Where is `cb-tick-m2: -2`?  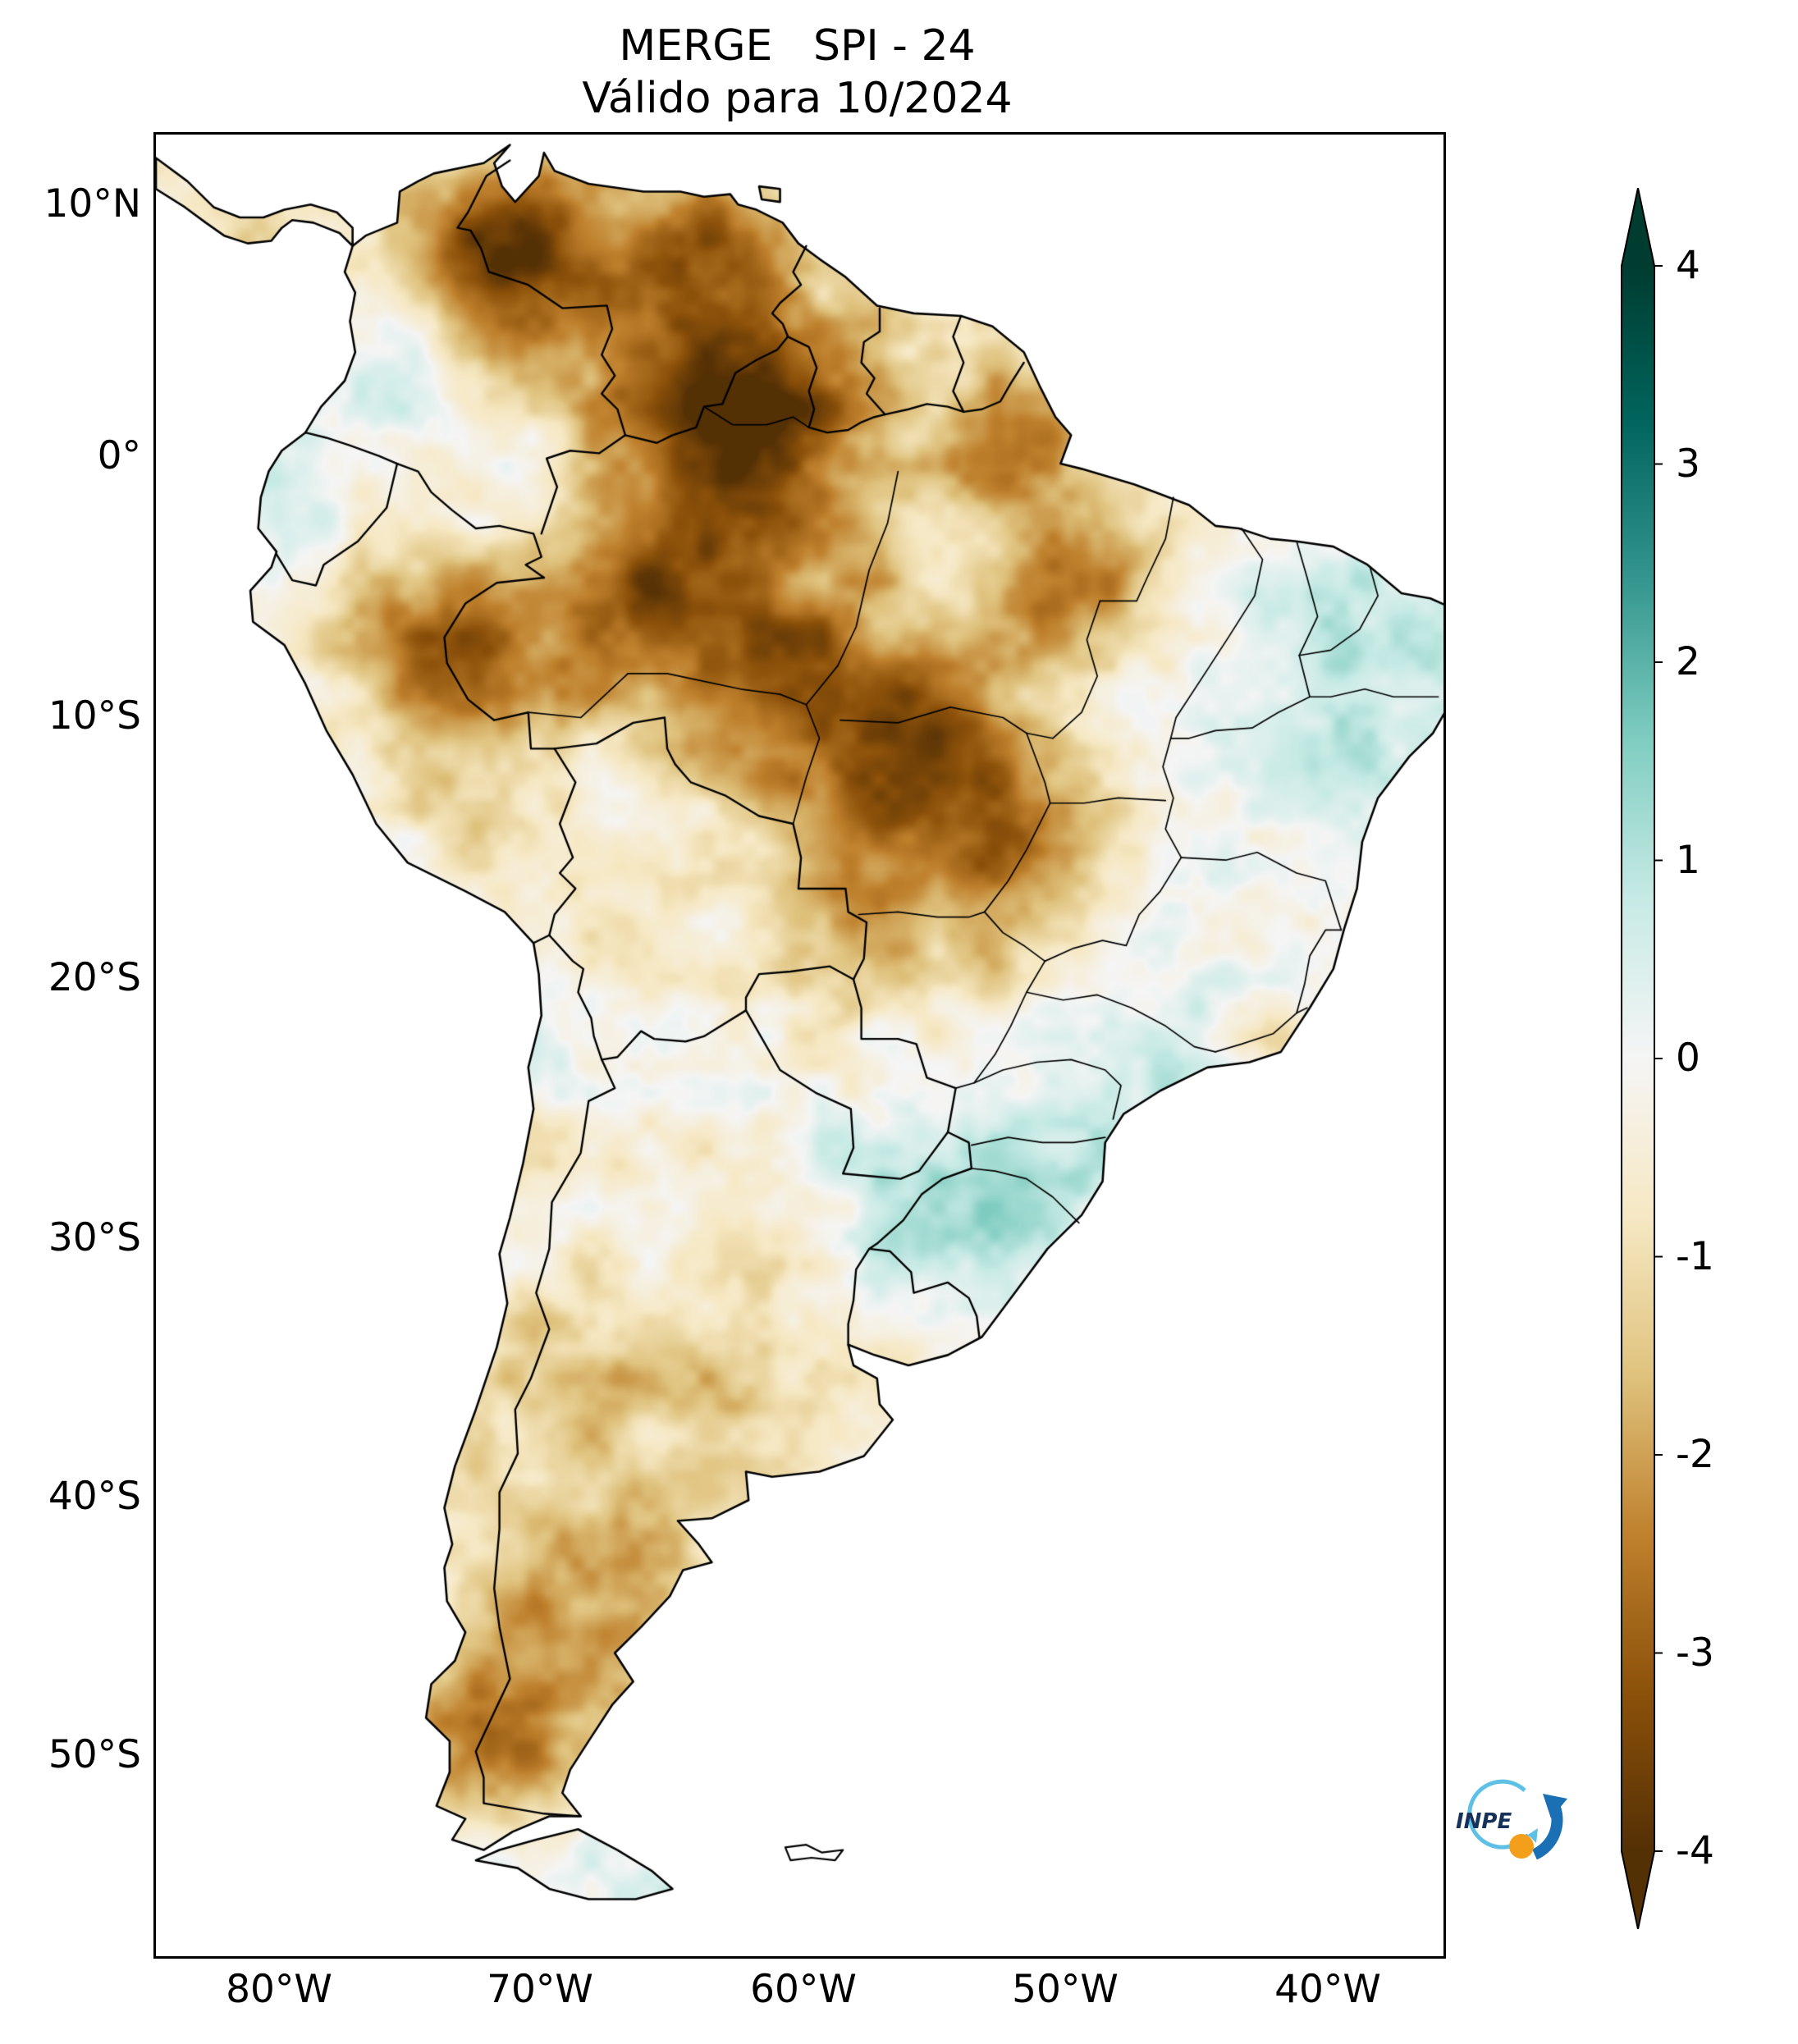
cb-tick-m2: -2 is located at coordinates (1695, 1454).